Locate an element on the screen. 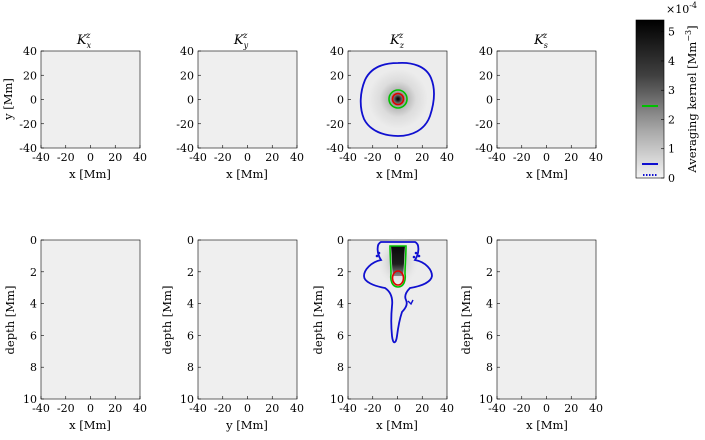 This screenshot has width=705, height=440. colorbar-tick-label: 3 is located at coordinates (671, 90).